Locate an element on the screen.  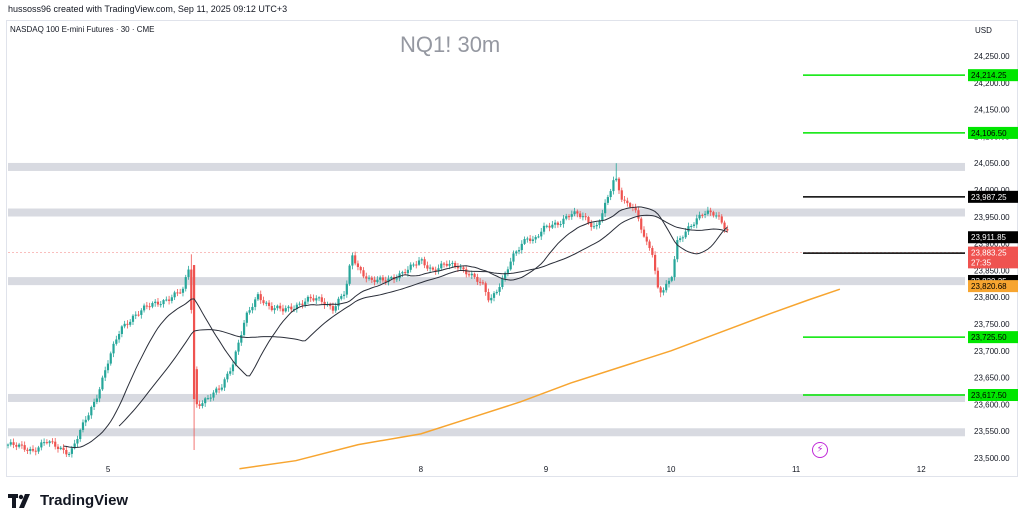
y-tick-label: 23,550.00 is located at coordinates (992, 431).